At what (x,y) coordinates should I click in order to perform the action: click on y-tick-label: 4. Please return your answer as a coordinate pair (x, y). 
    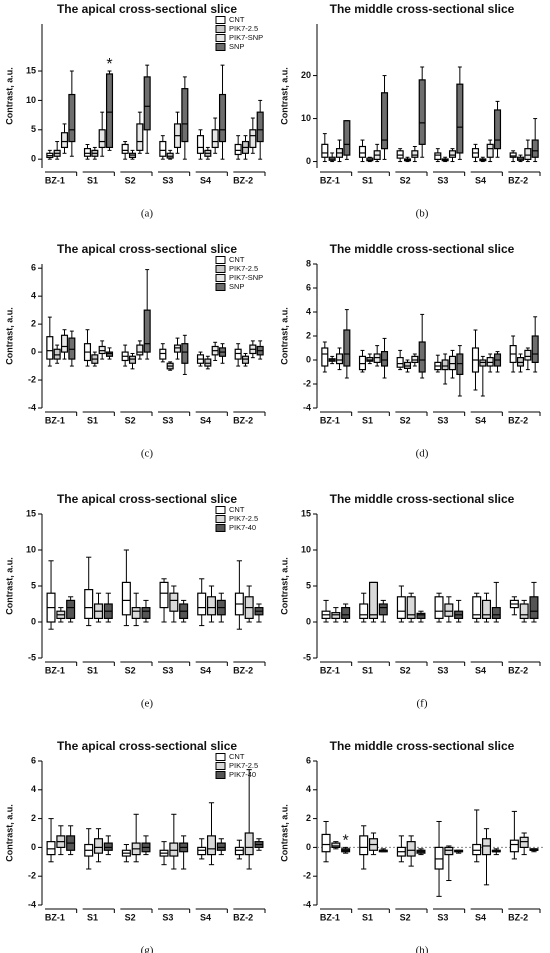
    Looking at the image, I should click on (308, 311).